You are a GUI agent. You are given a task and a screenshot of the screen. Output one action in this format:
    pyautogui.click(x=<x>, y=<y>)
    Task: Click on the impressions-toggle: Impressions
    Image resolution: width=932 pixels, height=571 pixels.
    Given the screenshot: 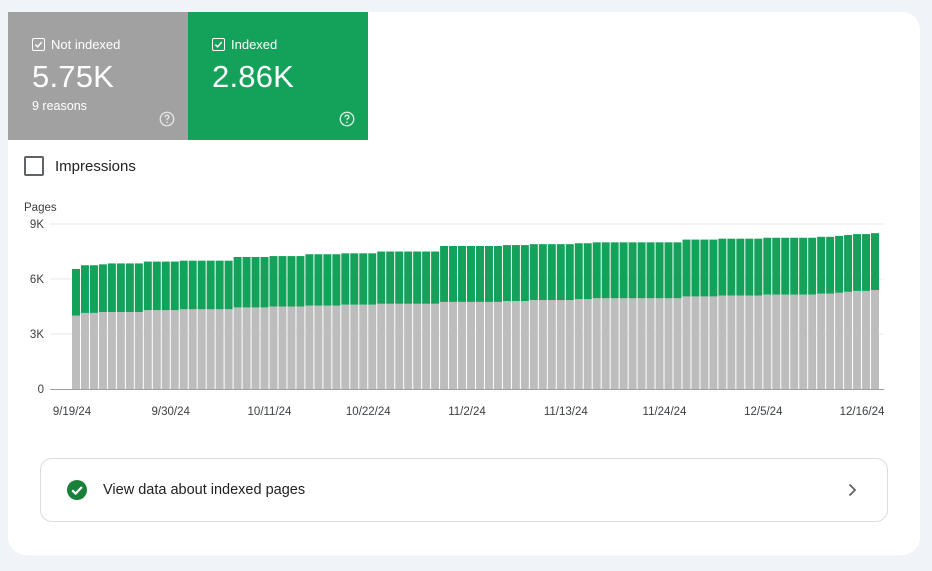 What is the action you would take?
    pyautogui.click(x=80, y=166)
    